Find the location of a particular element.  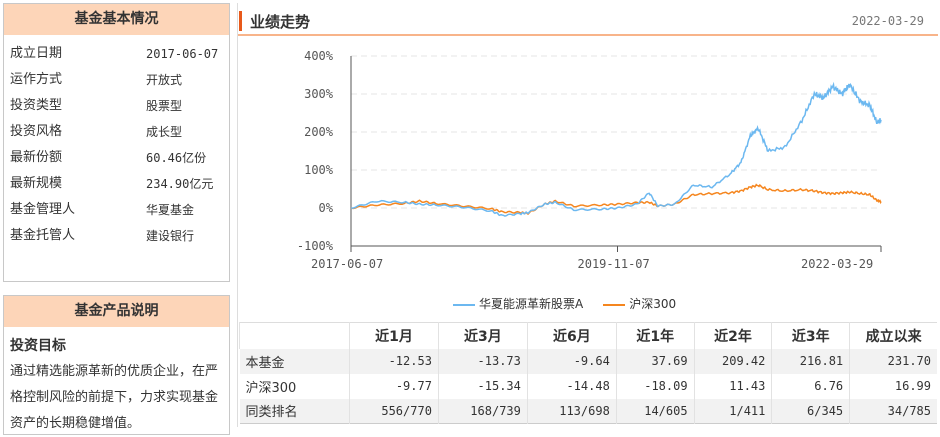

row-label: 同类排名 is located at coordinates (271, 413).